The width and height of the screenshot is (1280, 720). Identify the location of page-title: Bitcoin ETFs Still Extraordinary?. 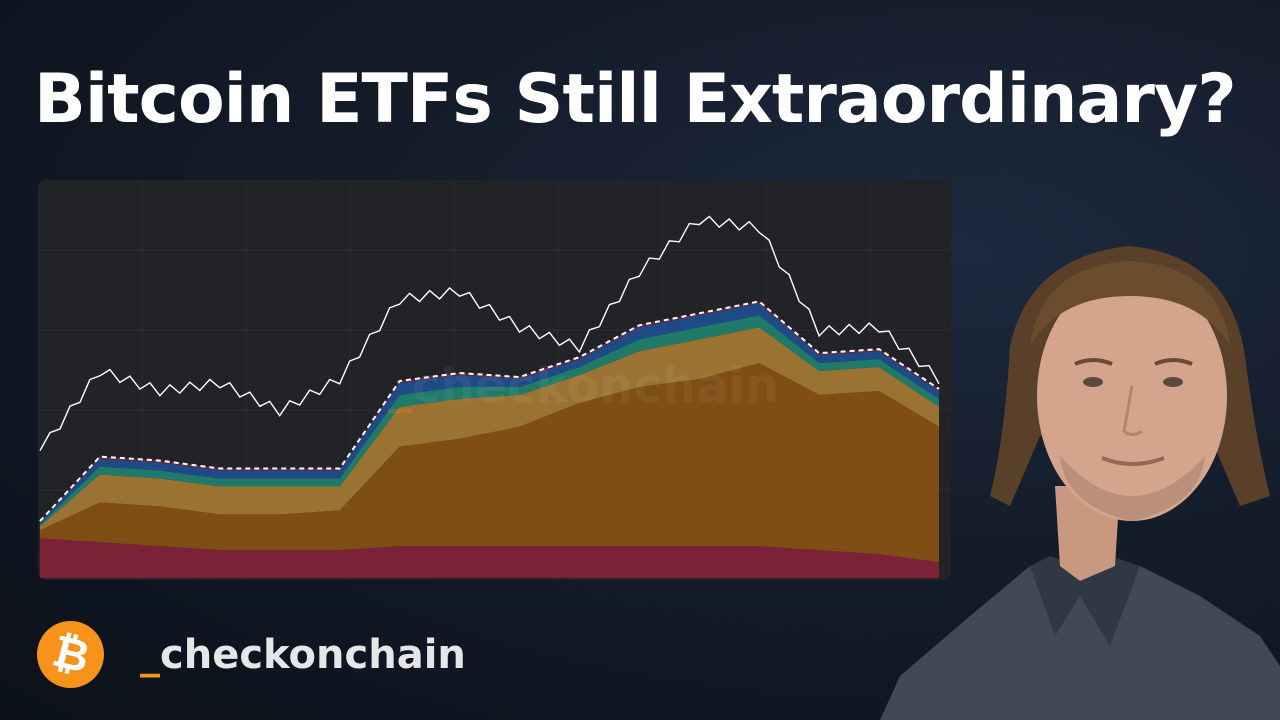
(635, 99).